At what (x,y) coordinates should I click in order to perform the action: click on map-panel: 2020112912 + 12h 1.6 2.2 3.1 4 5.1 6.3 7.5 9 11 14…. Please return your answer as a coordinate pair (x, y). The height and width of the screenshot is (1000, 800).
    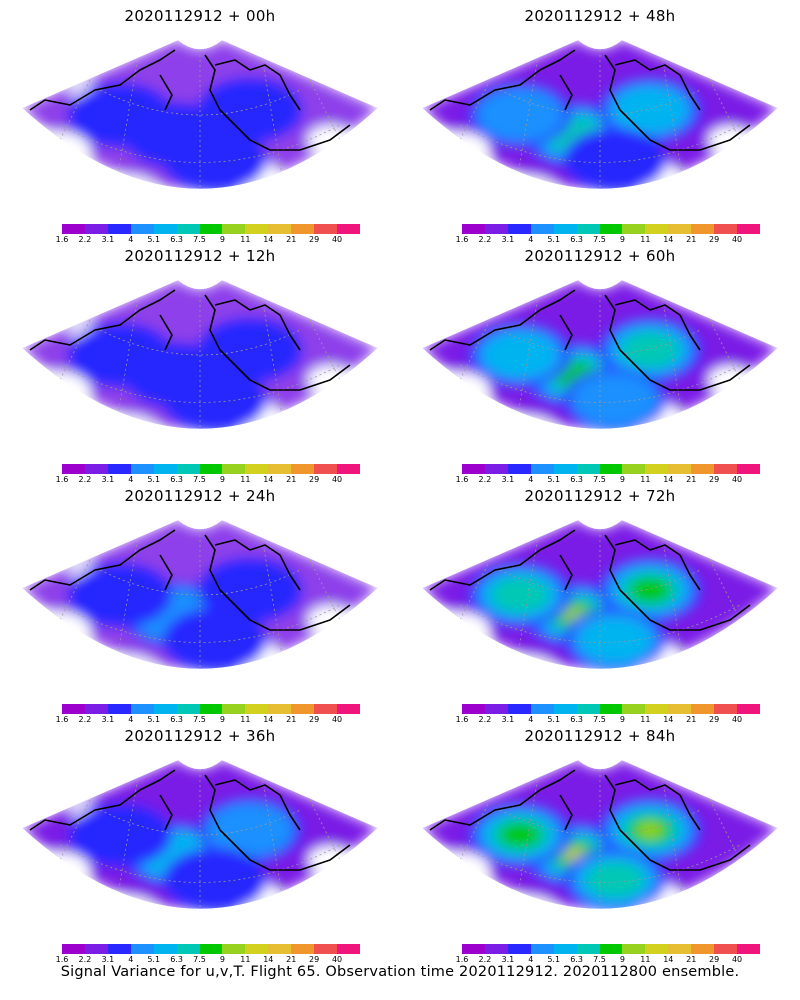
    Looking at the image, I should click on (200, 362).